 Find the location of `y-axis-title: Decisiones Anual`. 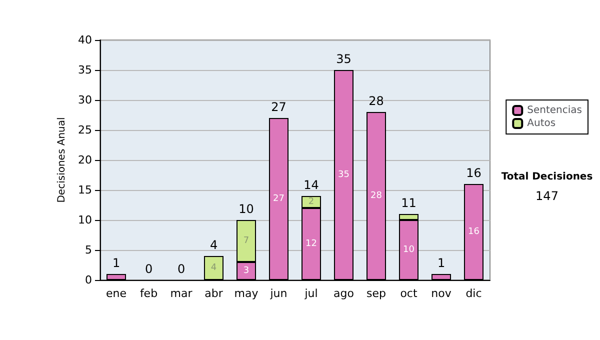

y-axis-title: Decisiones Anual is located at coordinates (62, 160).